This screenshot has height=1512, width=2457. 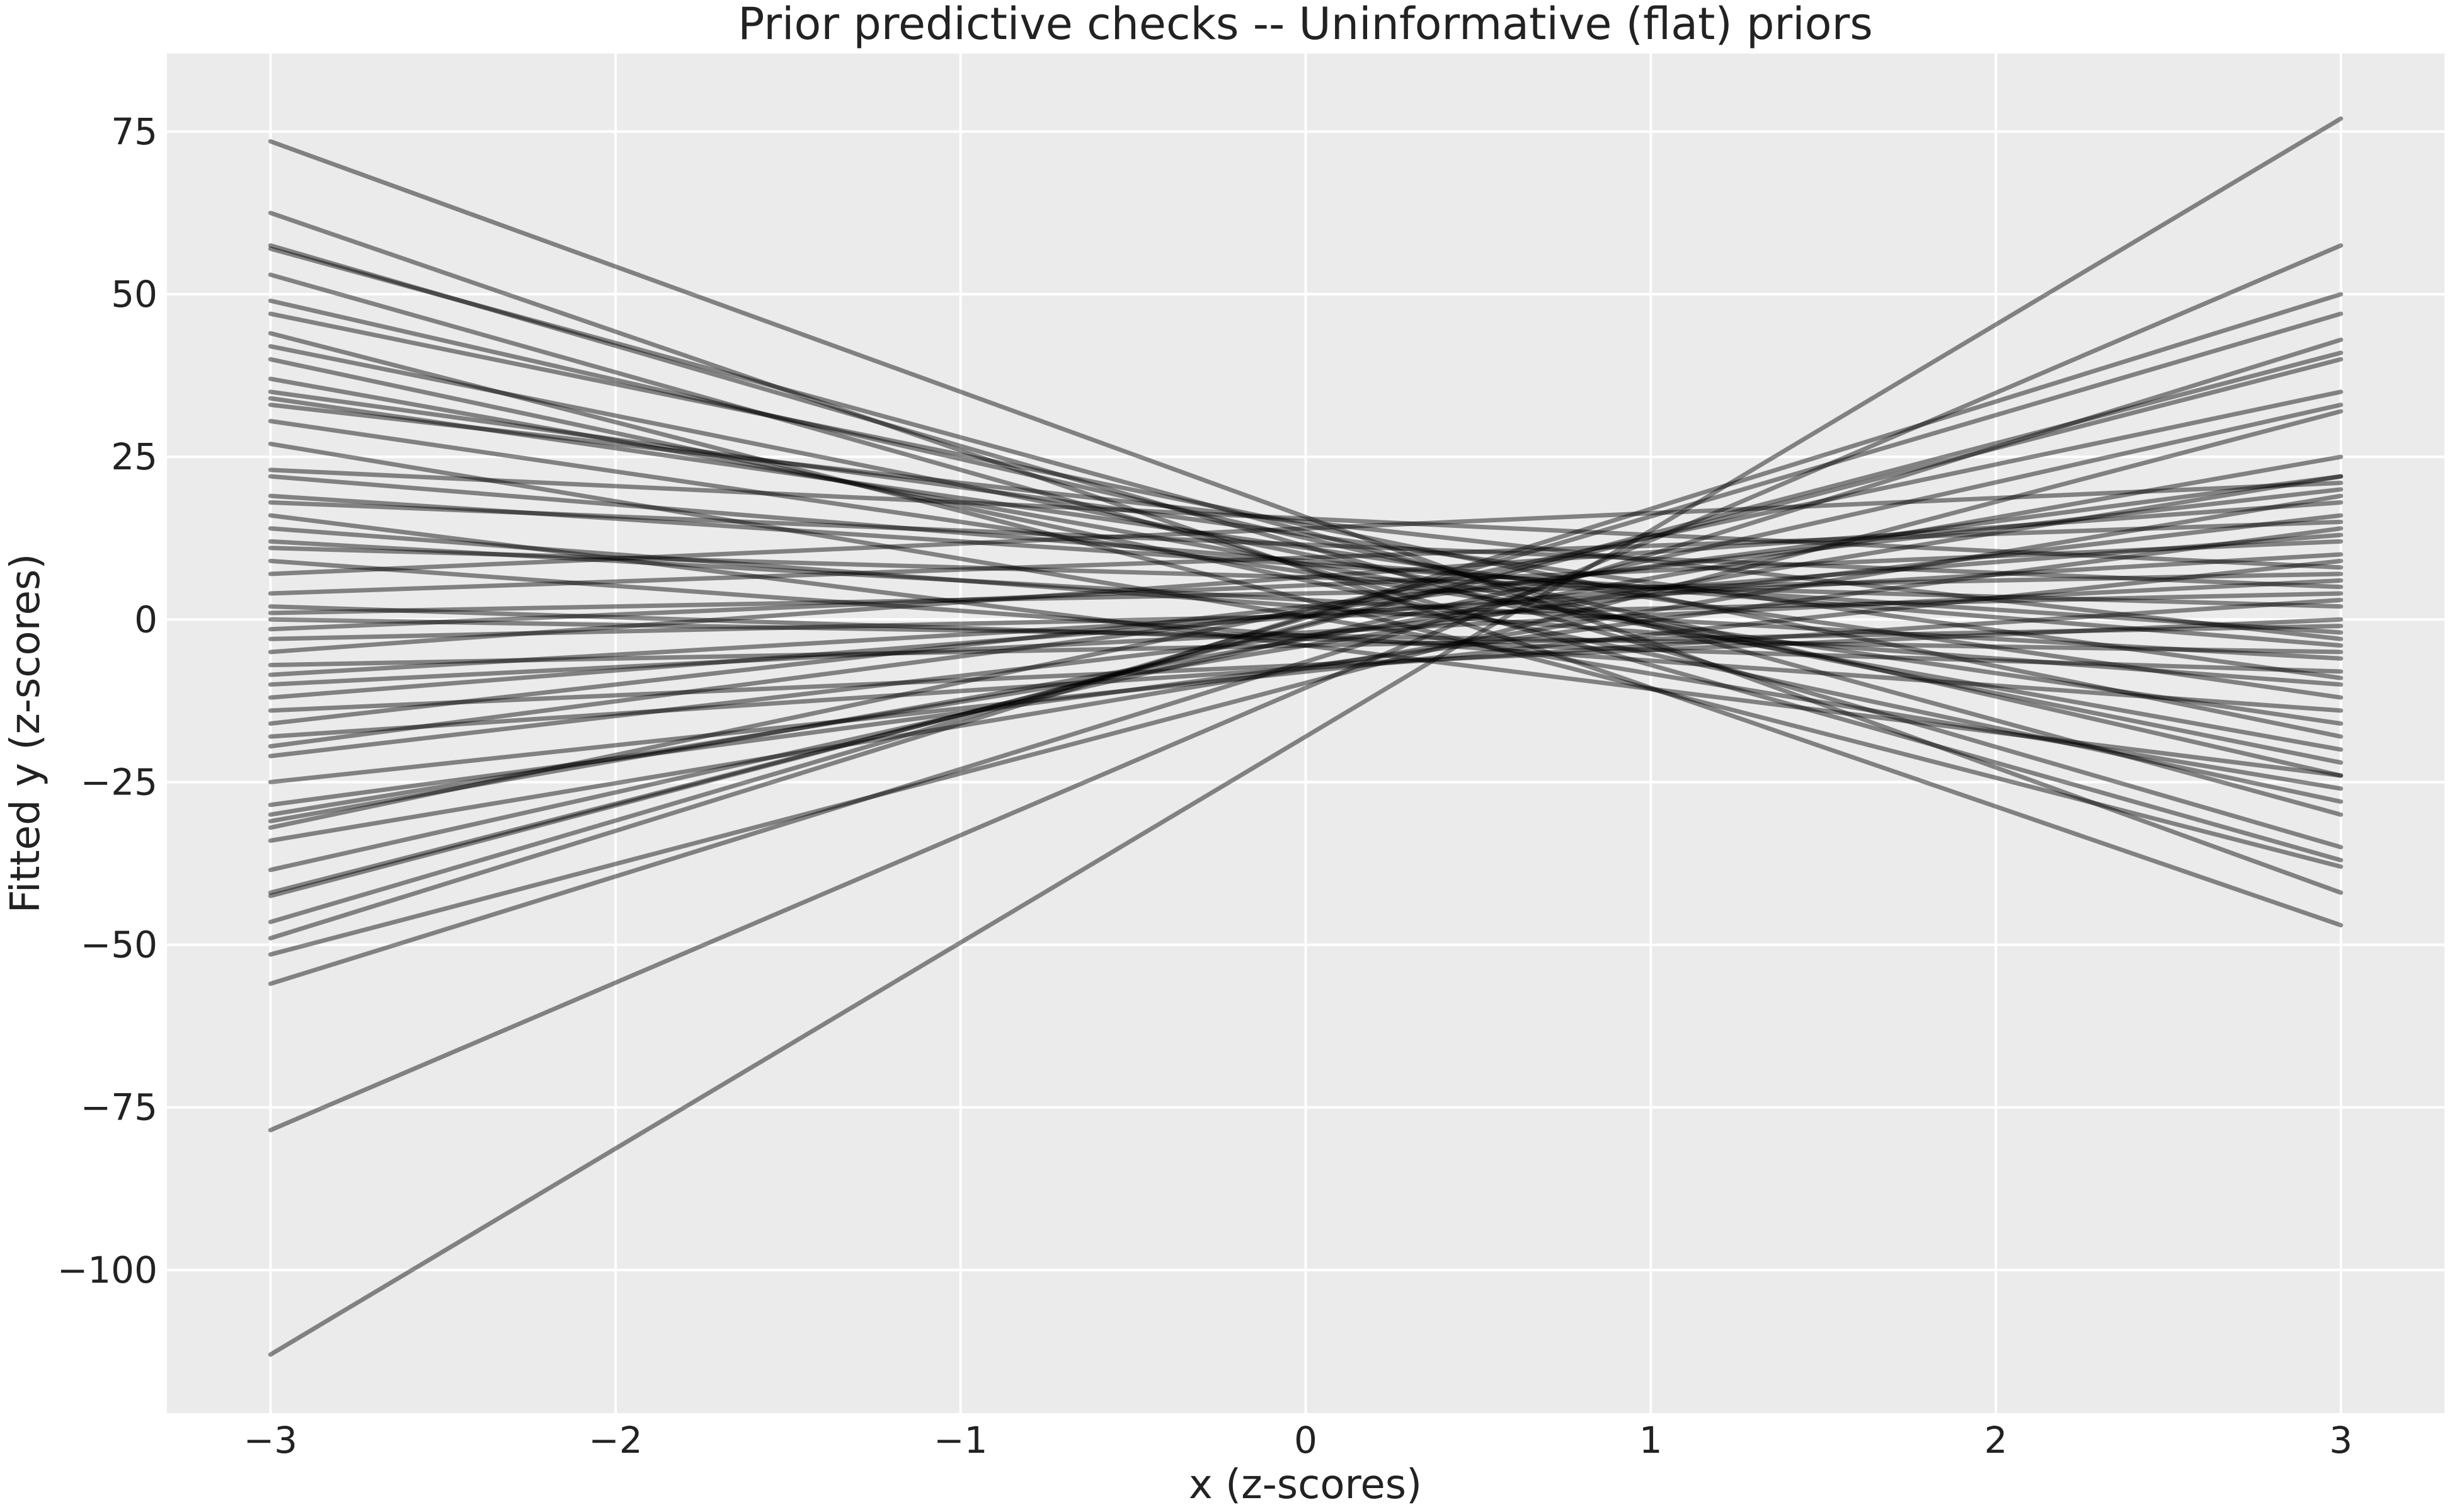 What do you see at coordinates (119, 945) in the screenshot?
I see `y-tick-label: −50` at bounding box center [119, 945].